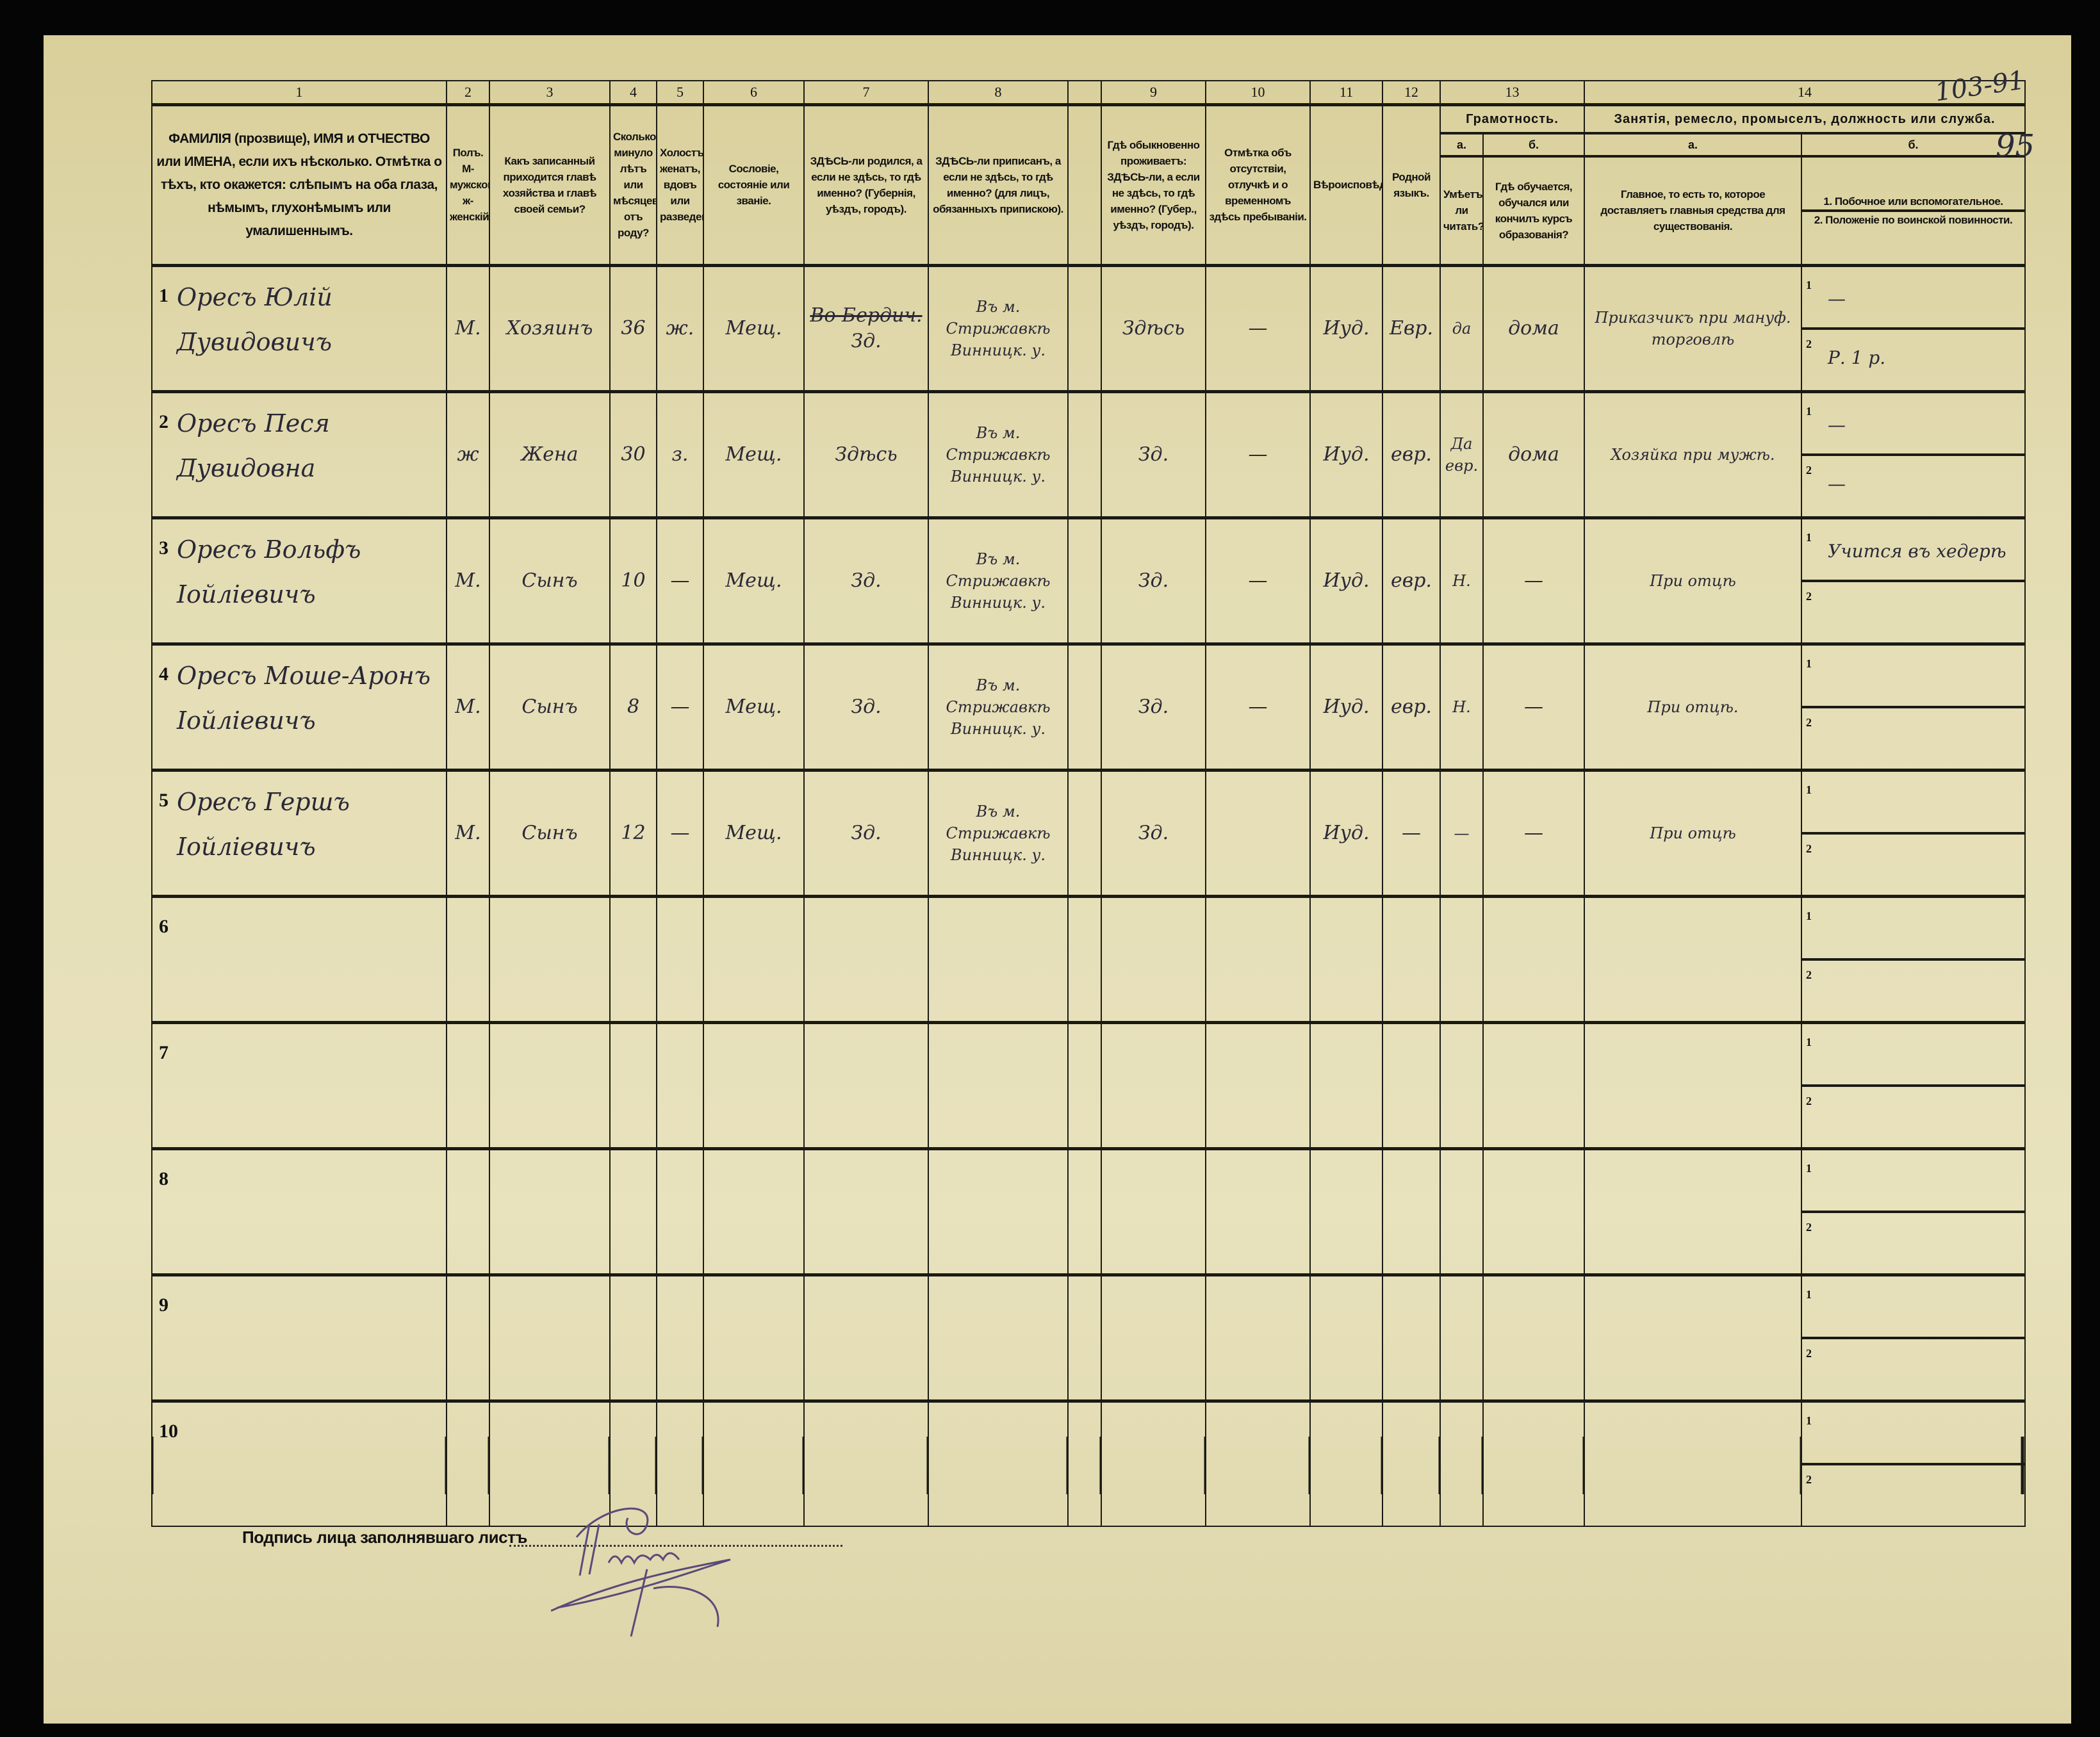 This screenshot has width=2100, height=1737. I want to click on cell-literate: —, so click(1462, 832).